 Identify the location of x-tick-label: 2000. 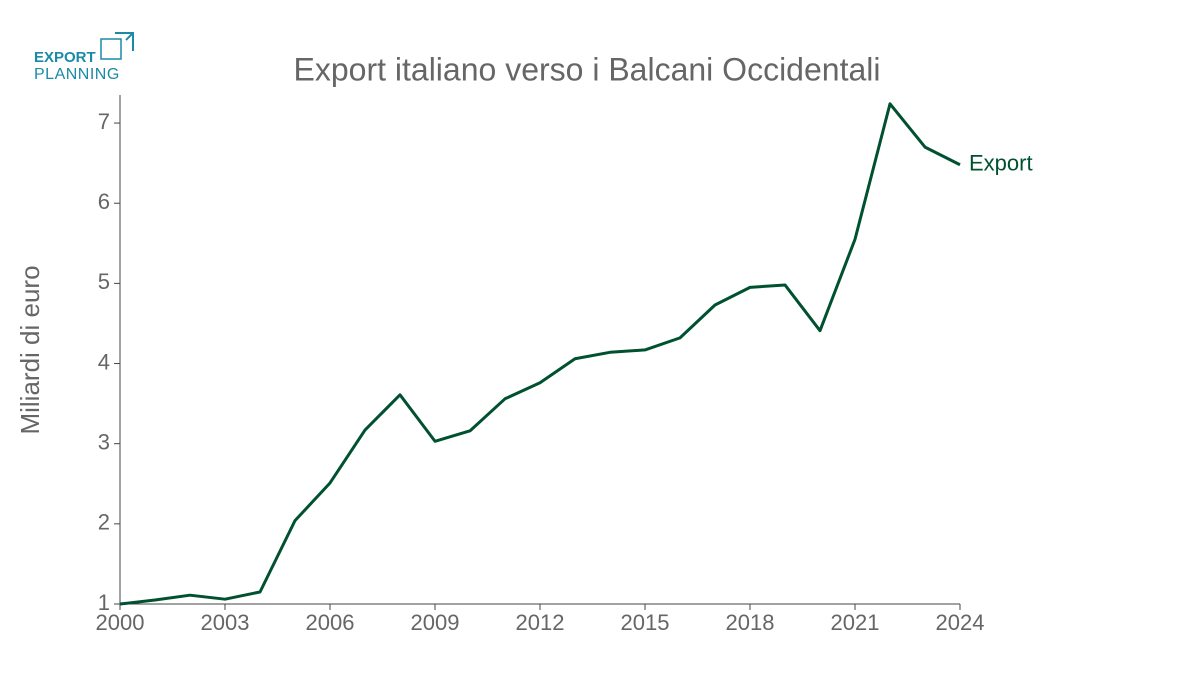
(120, 622).